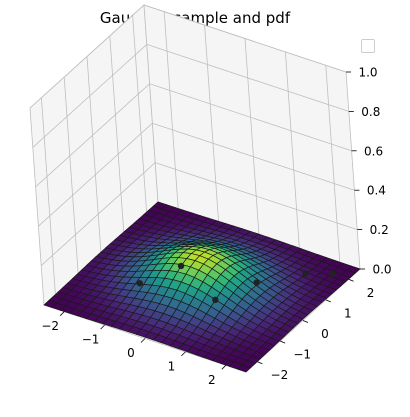  Describe the element at coordinates (172, 366) in the screenshot. I see `x-tick-label: 1` at that location.